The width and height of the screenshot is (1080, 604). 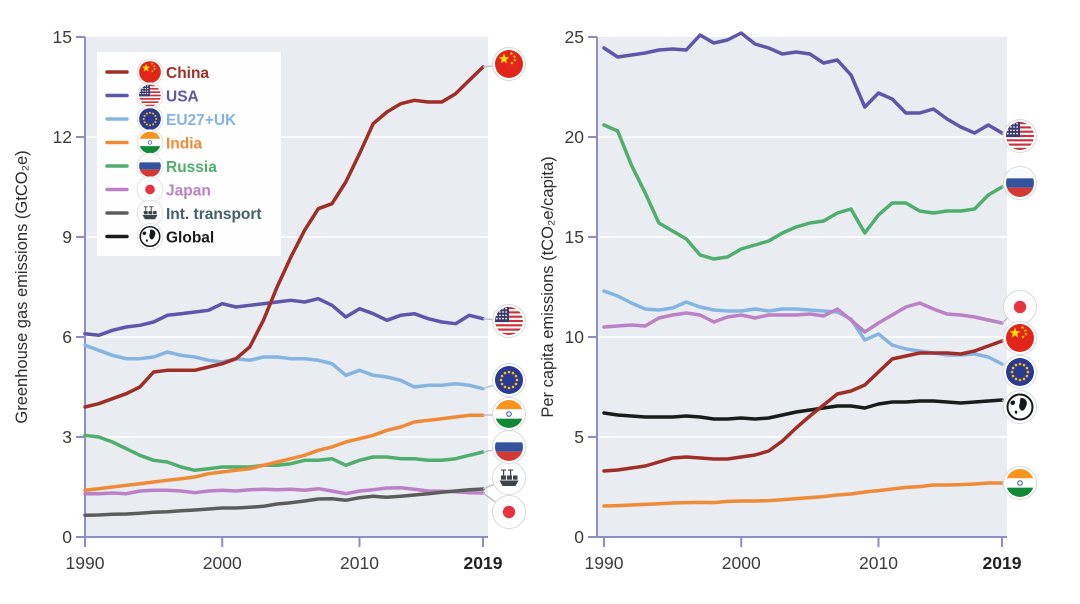 I want to click on y-tick-label: 5, so click(x=579, y=437).